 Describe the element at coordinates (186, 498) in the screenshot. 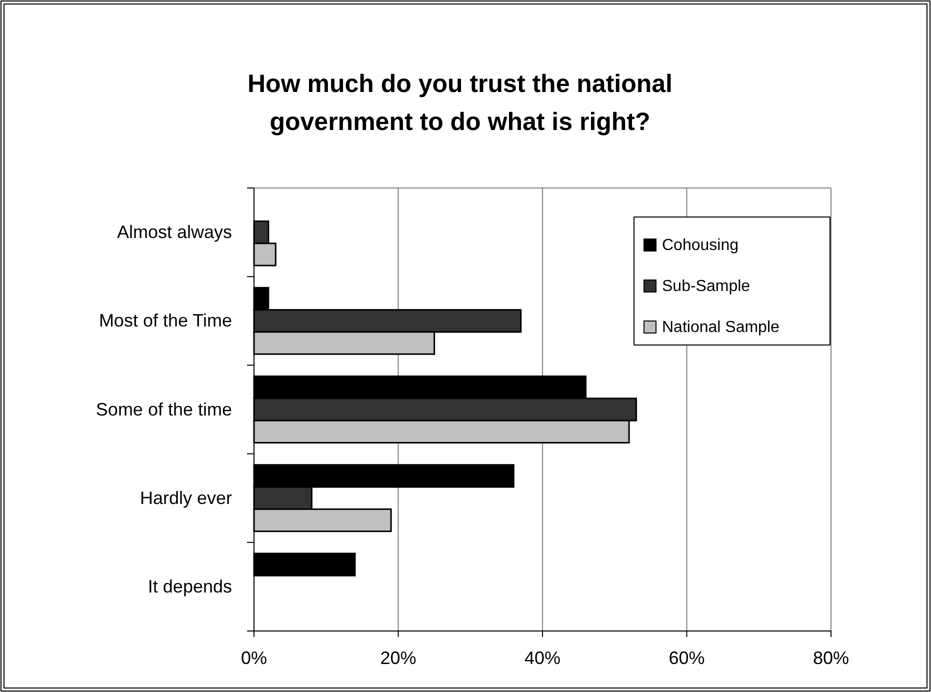

I see `y-tick-label: Hardly ever` at that location.